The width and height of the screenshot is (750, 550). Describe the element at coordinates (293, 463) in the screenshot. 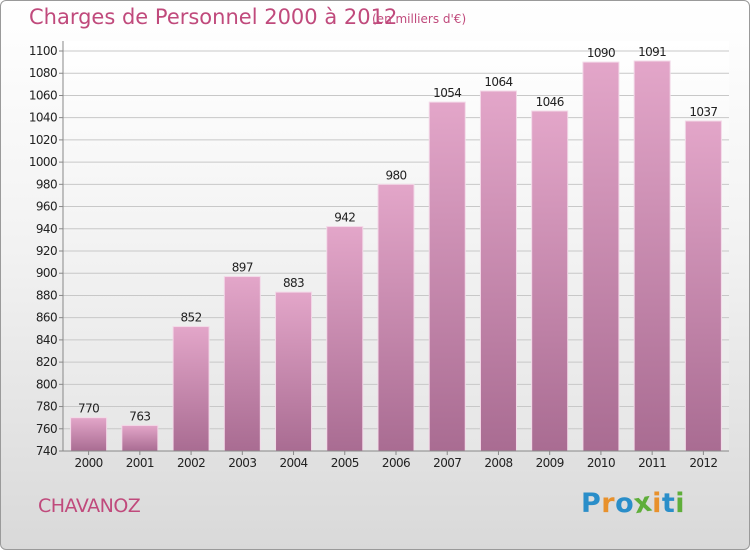

I see `x-tick-label: 2004` at that location.